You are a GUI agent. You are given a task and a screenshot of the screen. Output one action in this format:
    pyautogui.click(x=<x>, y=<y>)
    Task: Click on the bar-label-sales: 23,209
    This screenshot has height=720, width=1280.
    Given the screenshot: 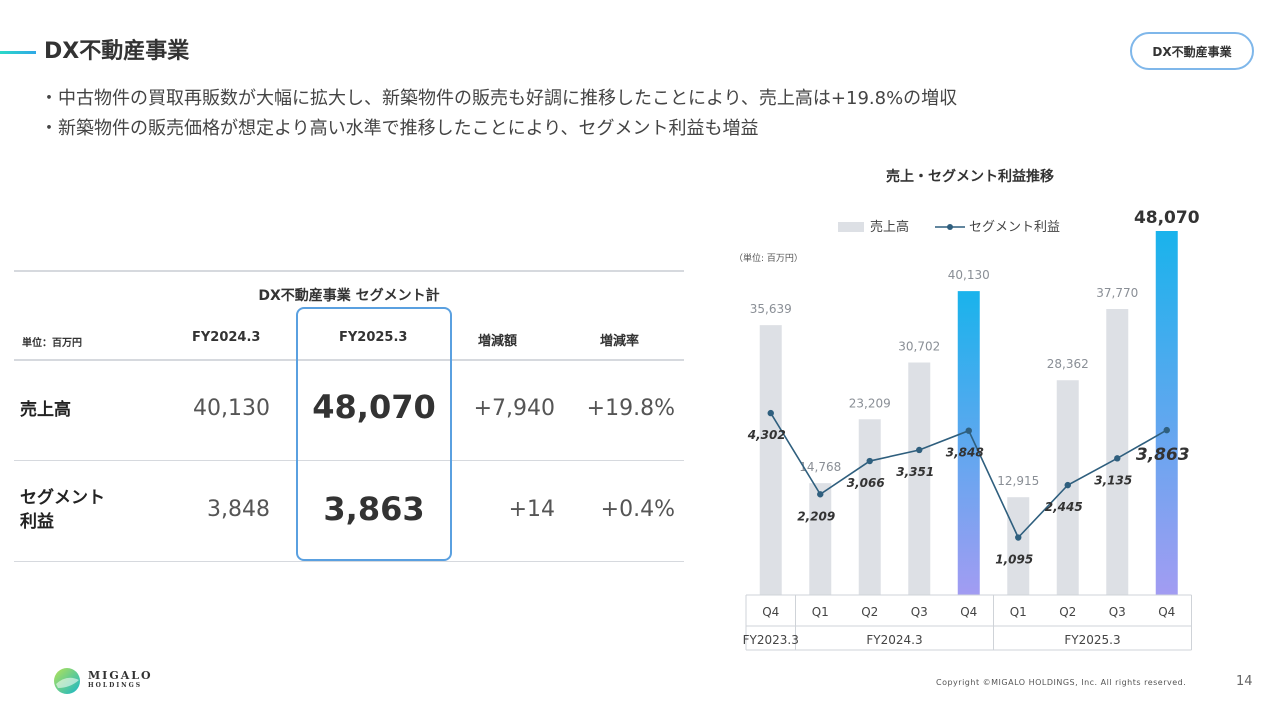 What is the action you would take?
    pyautogui.click(x=870, y=403)
    